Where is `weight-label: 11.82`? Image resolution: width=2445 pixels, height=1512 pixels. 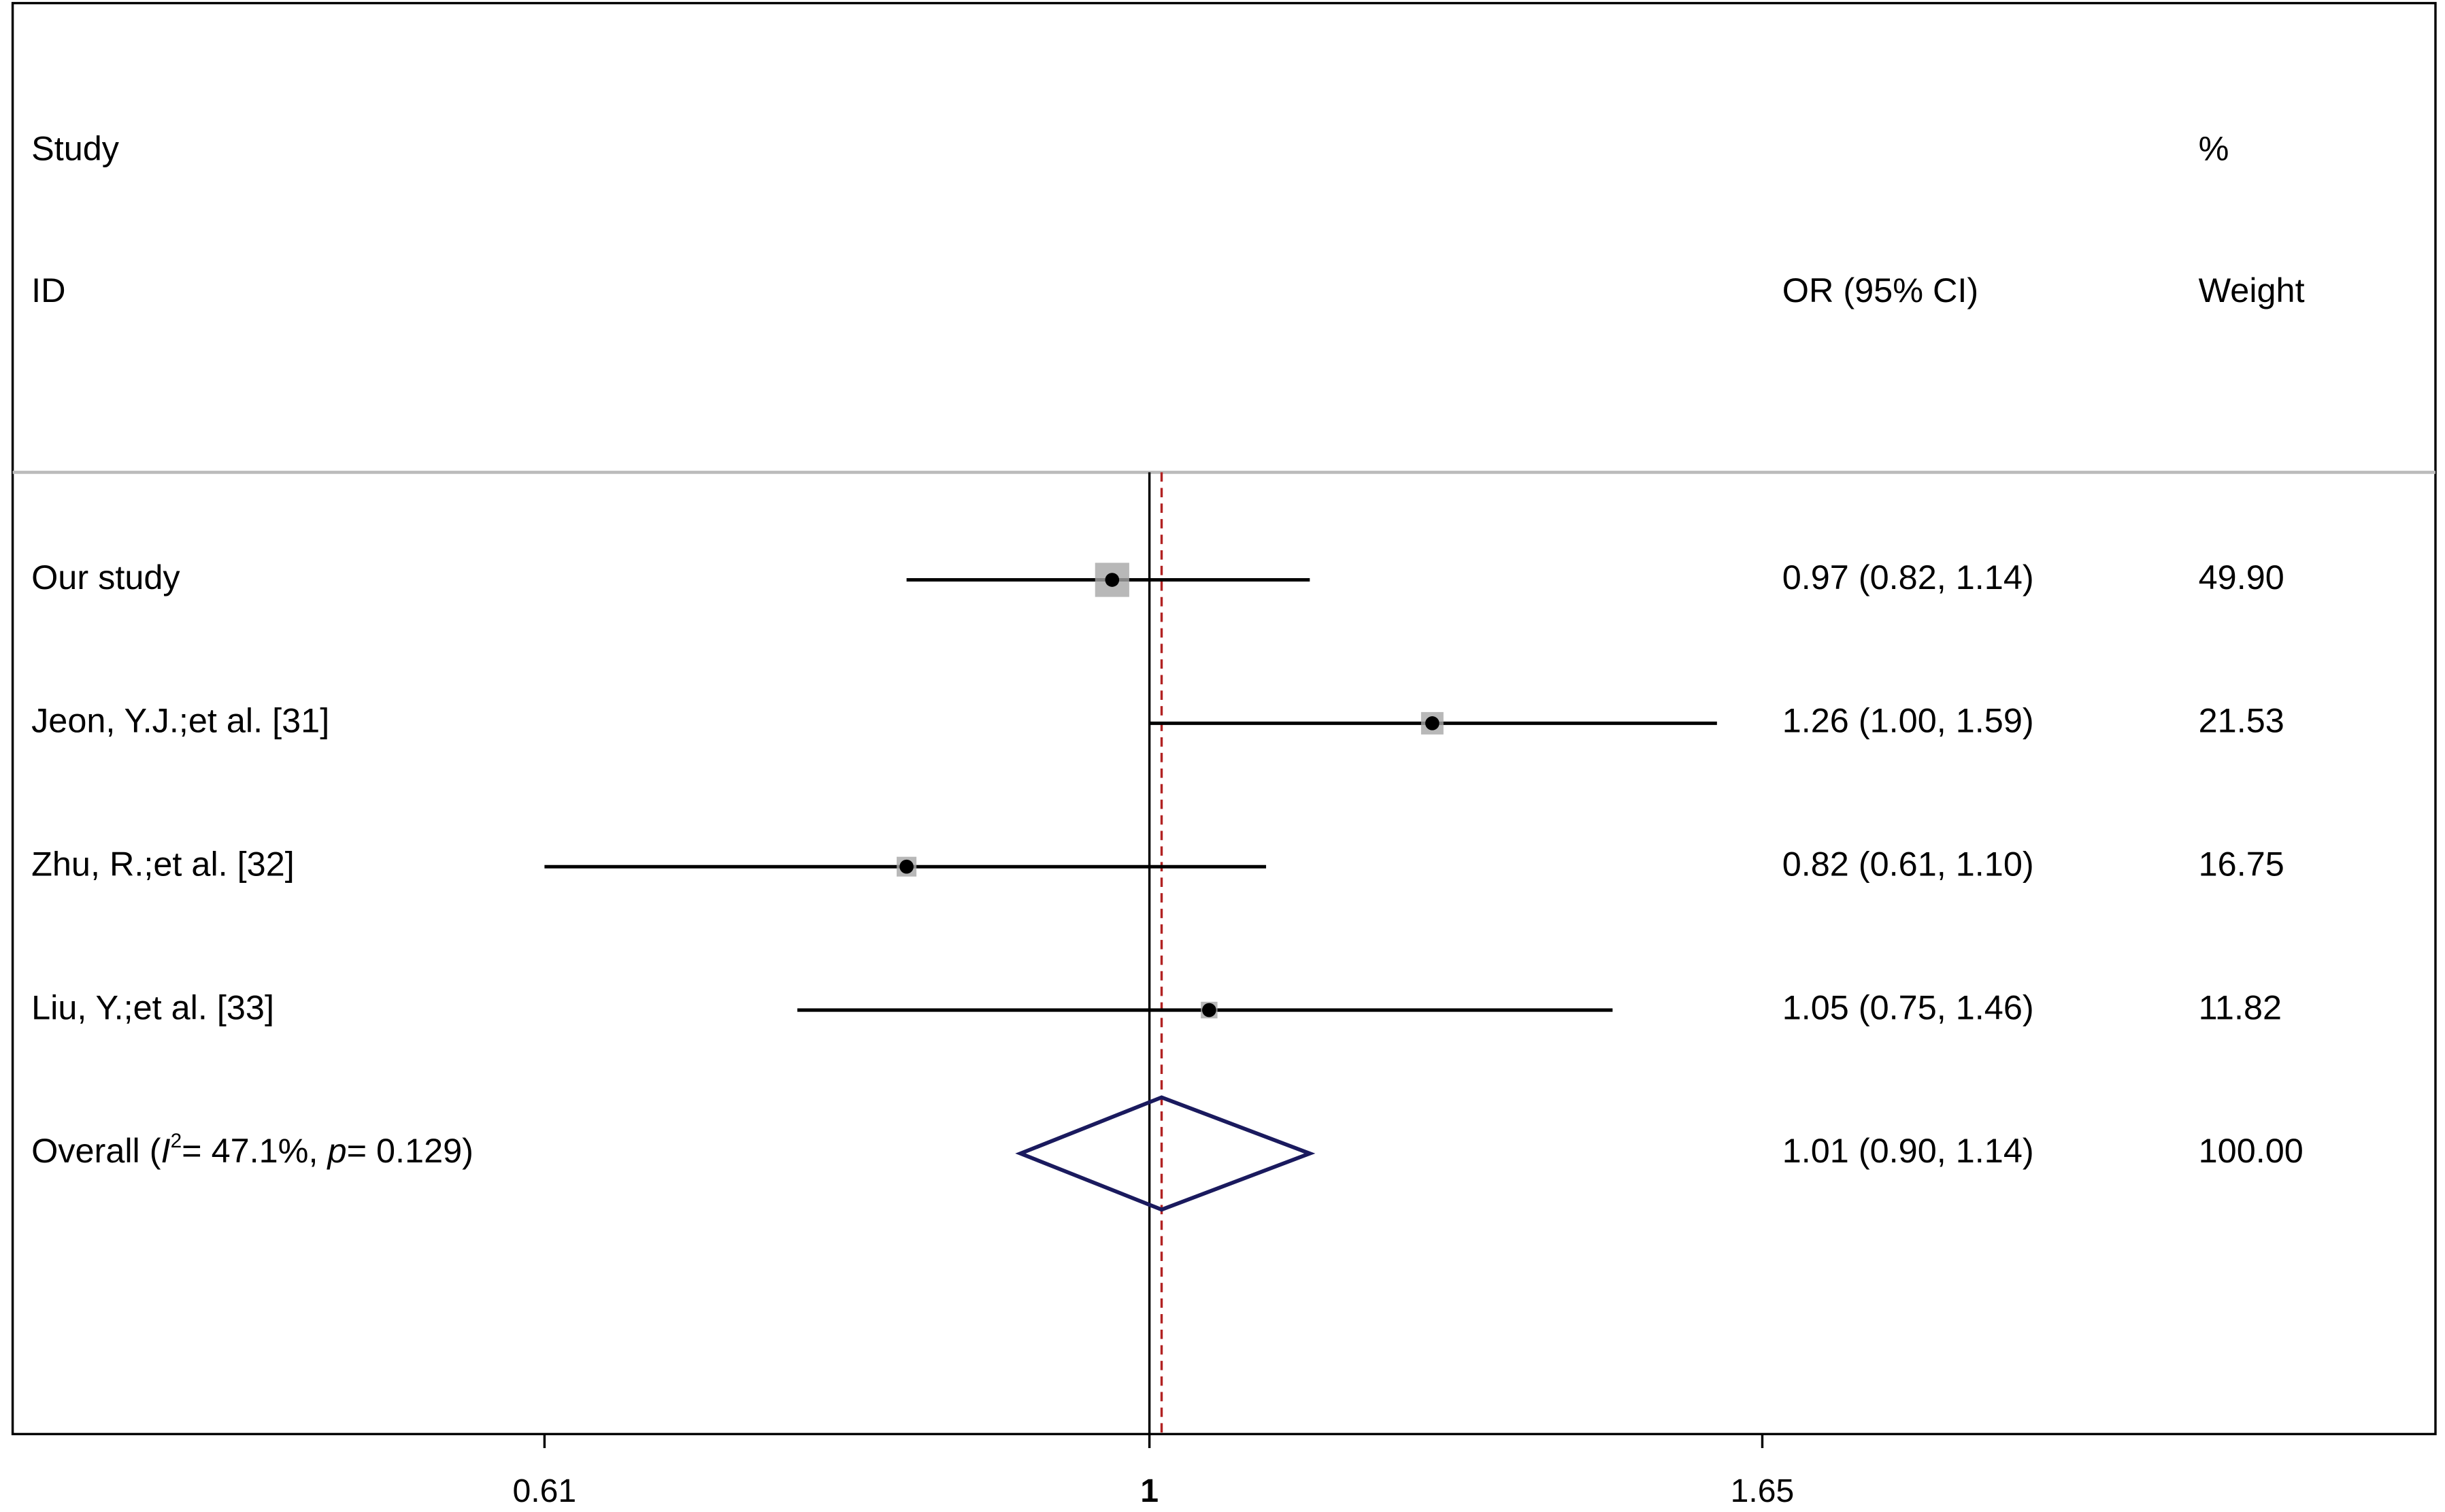 weight-label: 11.82 is located at coordinates (2240, 1007).